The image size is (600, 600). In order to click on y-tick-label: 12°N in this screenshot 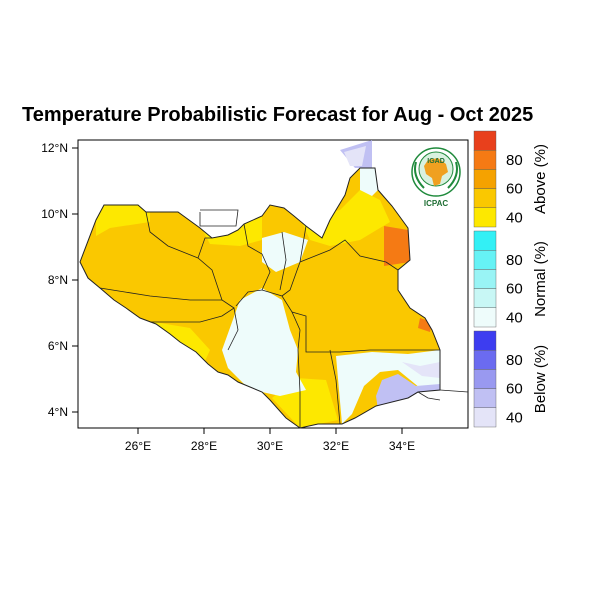, I will do `click(54, 148)`.